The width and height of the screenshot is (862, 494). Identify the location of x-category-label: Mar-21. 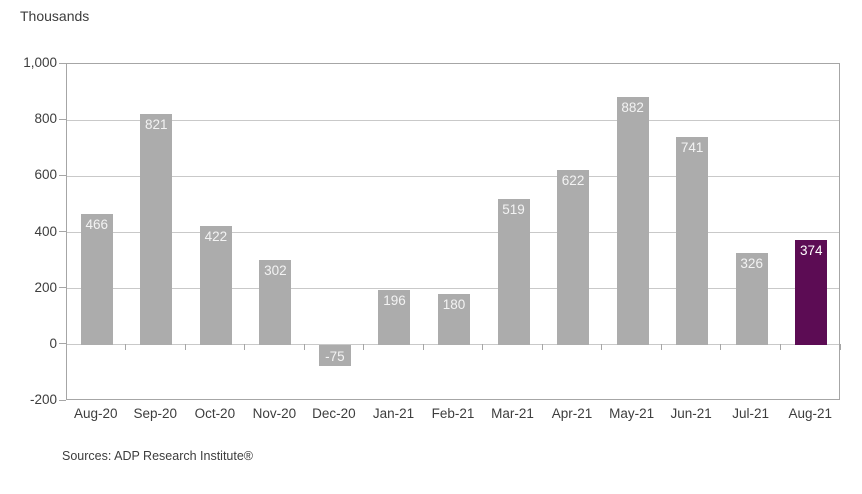
(512, 413).